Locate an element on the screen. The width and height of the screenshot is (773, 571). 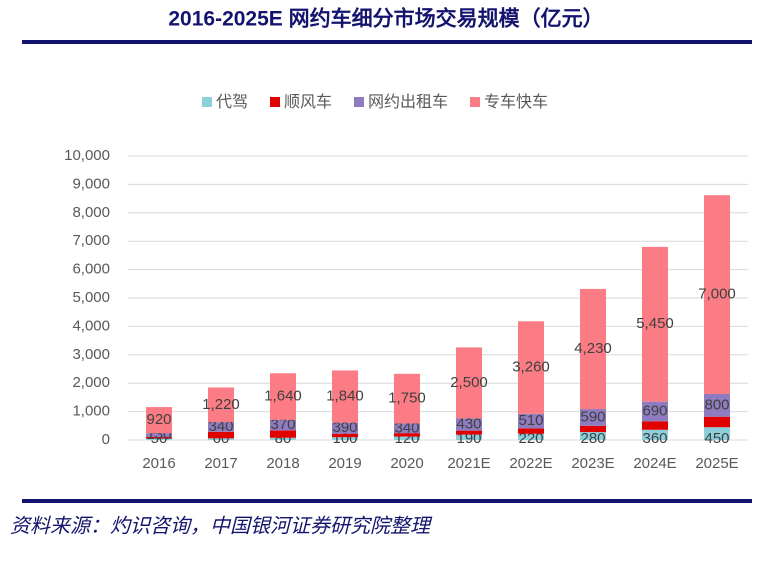
y-tick-label: 8,000 is located at coordinates (91, 212).